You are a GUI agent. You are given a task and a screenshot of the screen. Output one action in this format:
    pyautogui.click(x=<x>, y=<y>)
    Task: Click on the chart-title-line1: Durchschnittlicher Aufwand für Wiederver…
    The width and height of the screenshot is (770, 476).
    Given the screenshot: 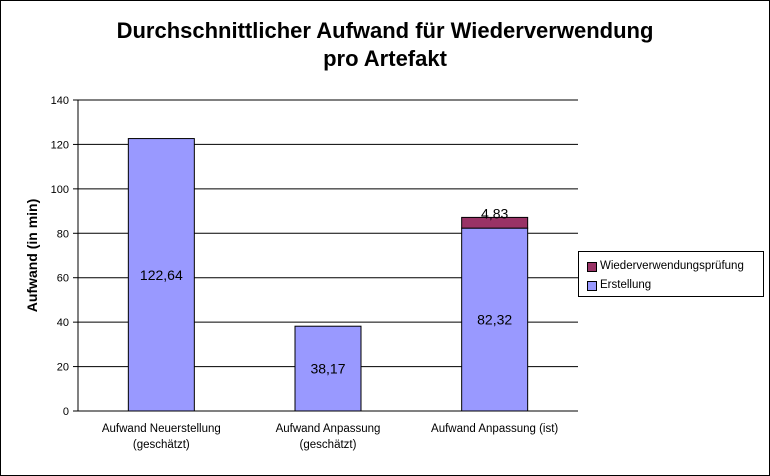 What is the action you would take?
    pyautogui.click(x=385, y=30)
    